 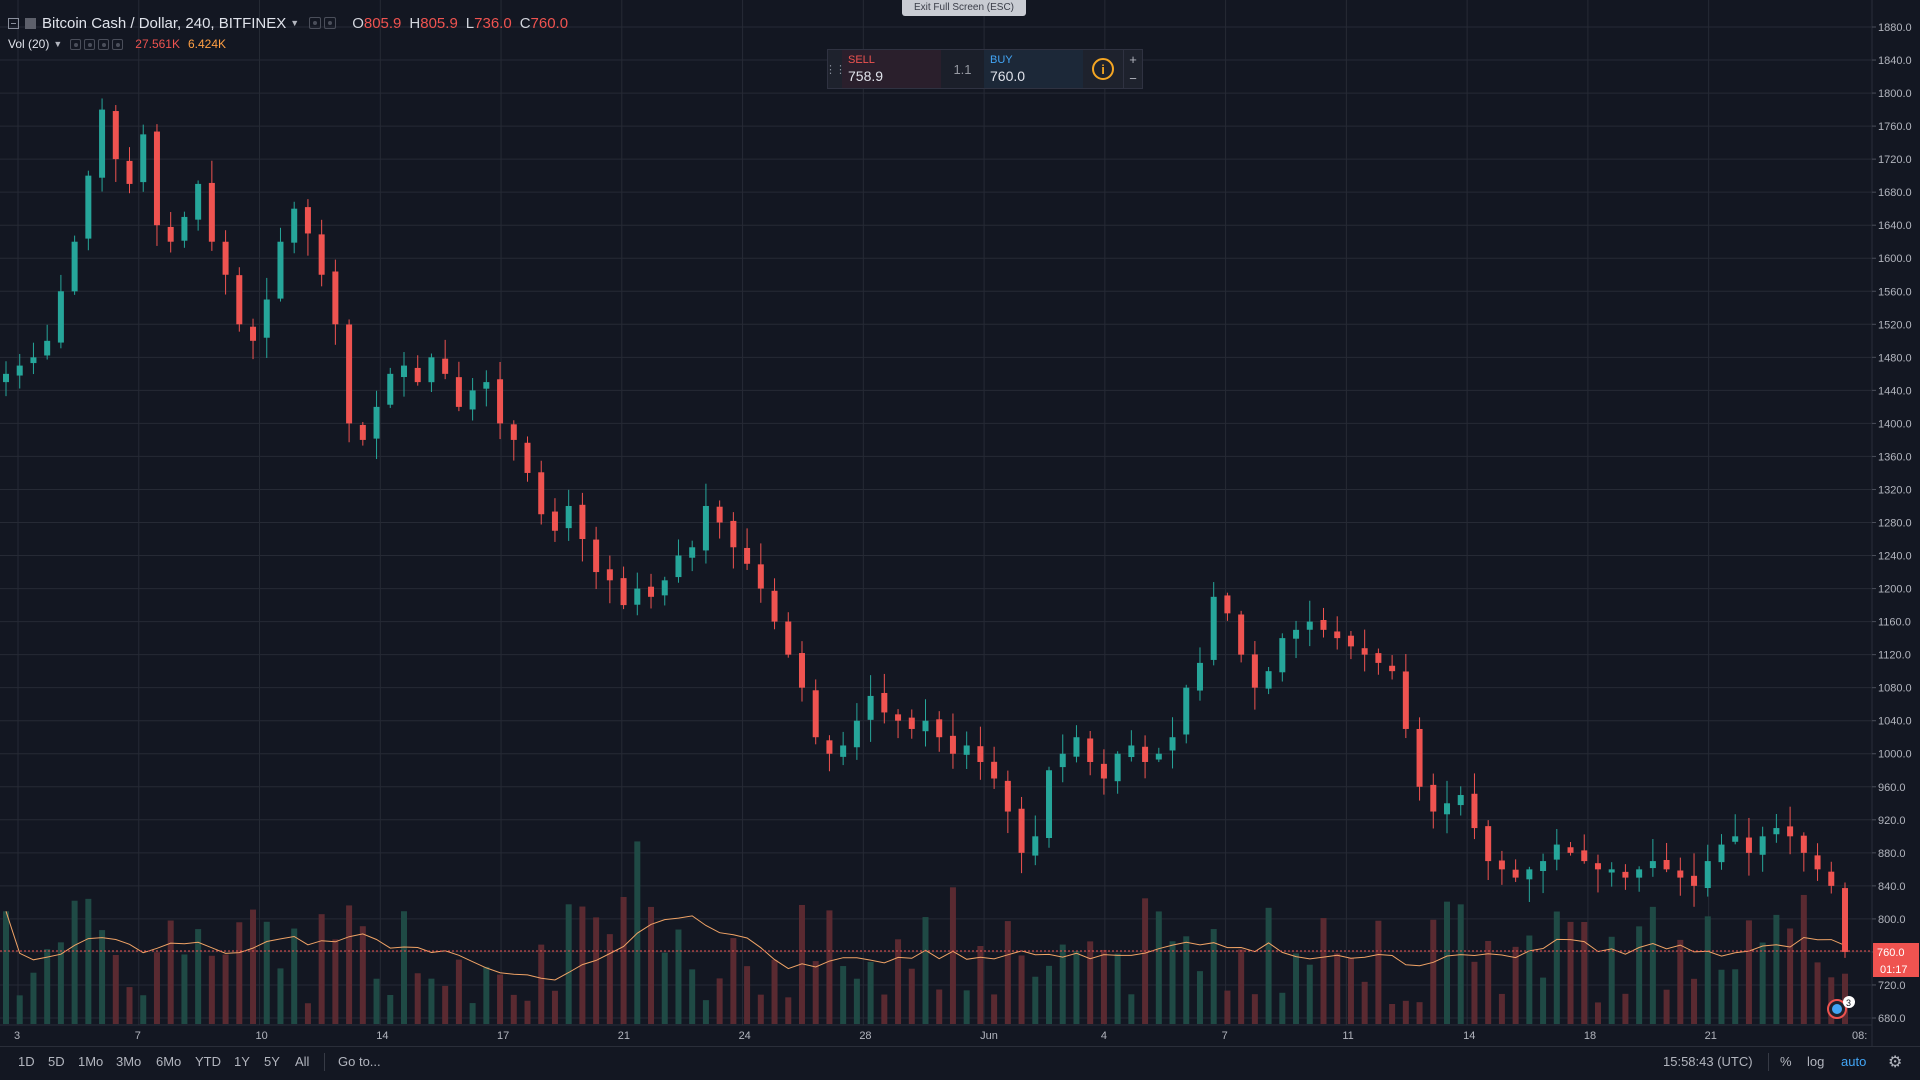 I want to click on price-tick-label: 1480.0, so click(x=1895, y=358).